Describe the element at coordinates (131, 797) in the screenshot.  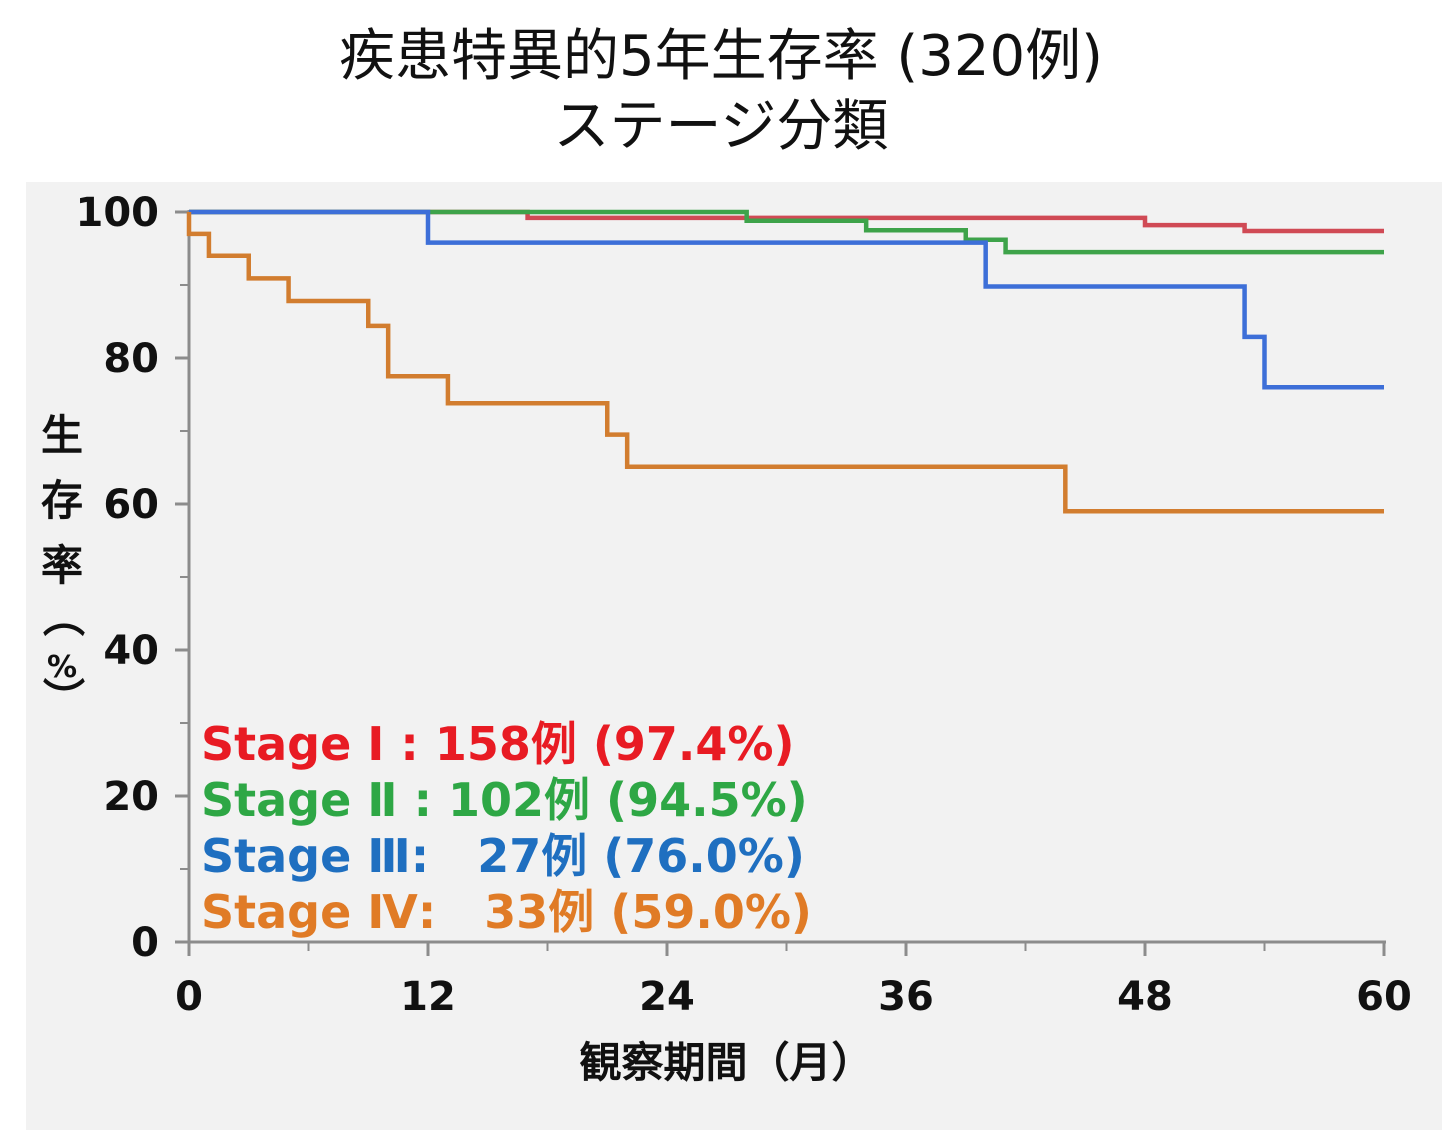
I see `y-tick-label: 20` at that location.